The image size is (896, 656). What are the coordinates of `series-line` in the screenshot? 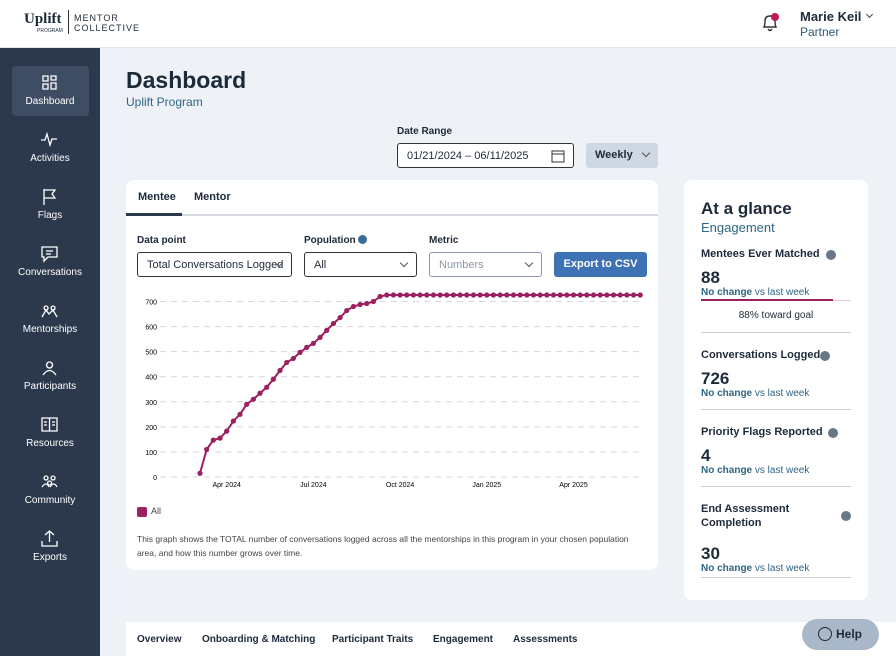 It's located at (420, 384).